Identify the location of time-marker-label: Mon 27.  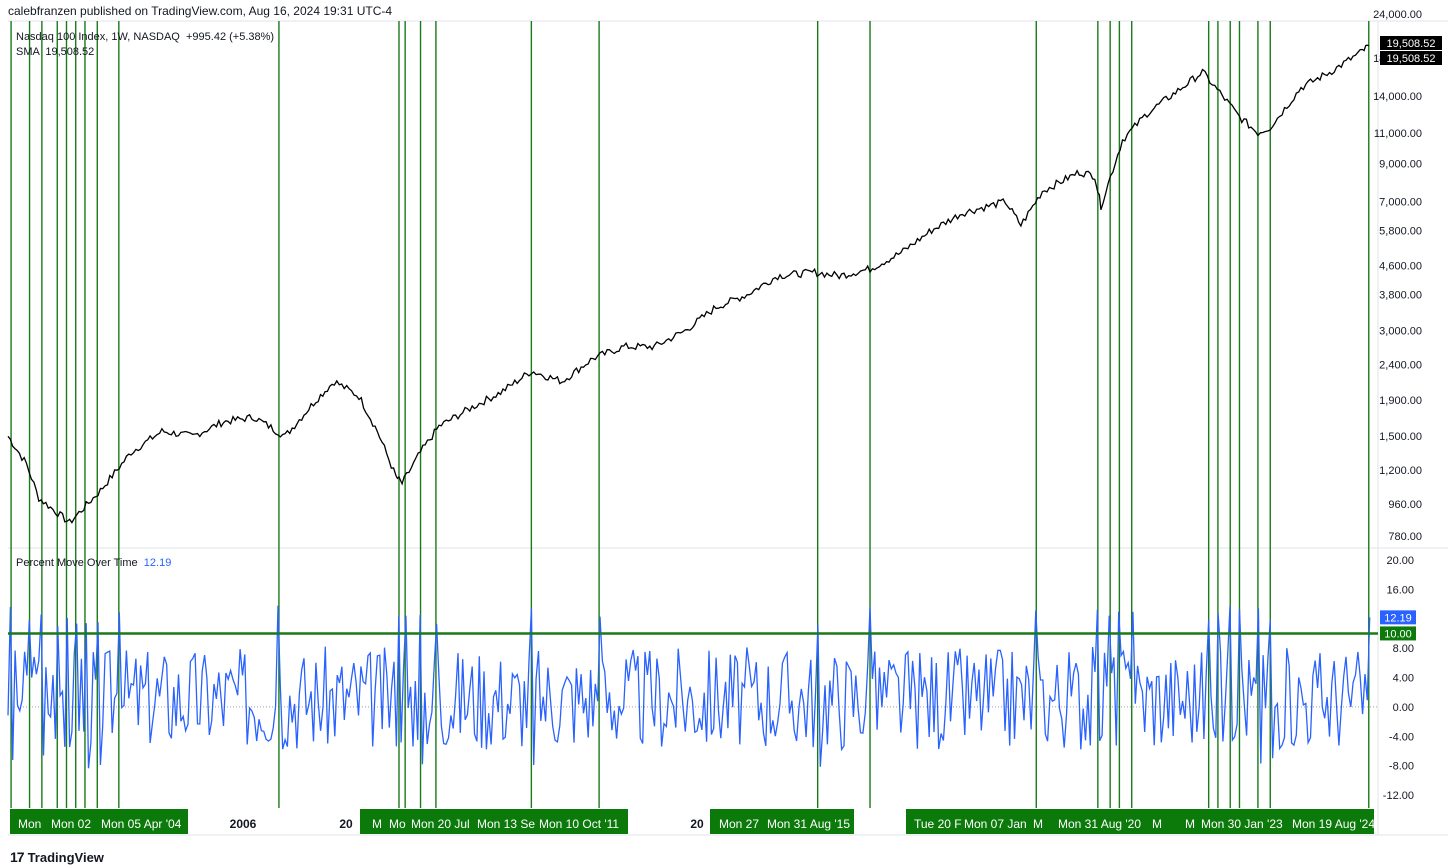
(739, 824).